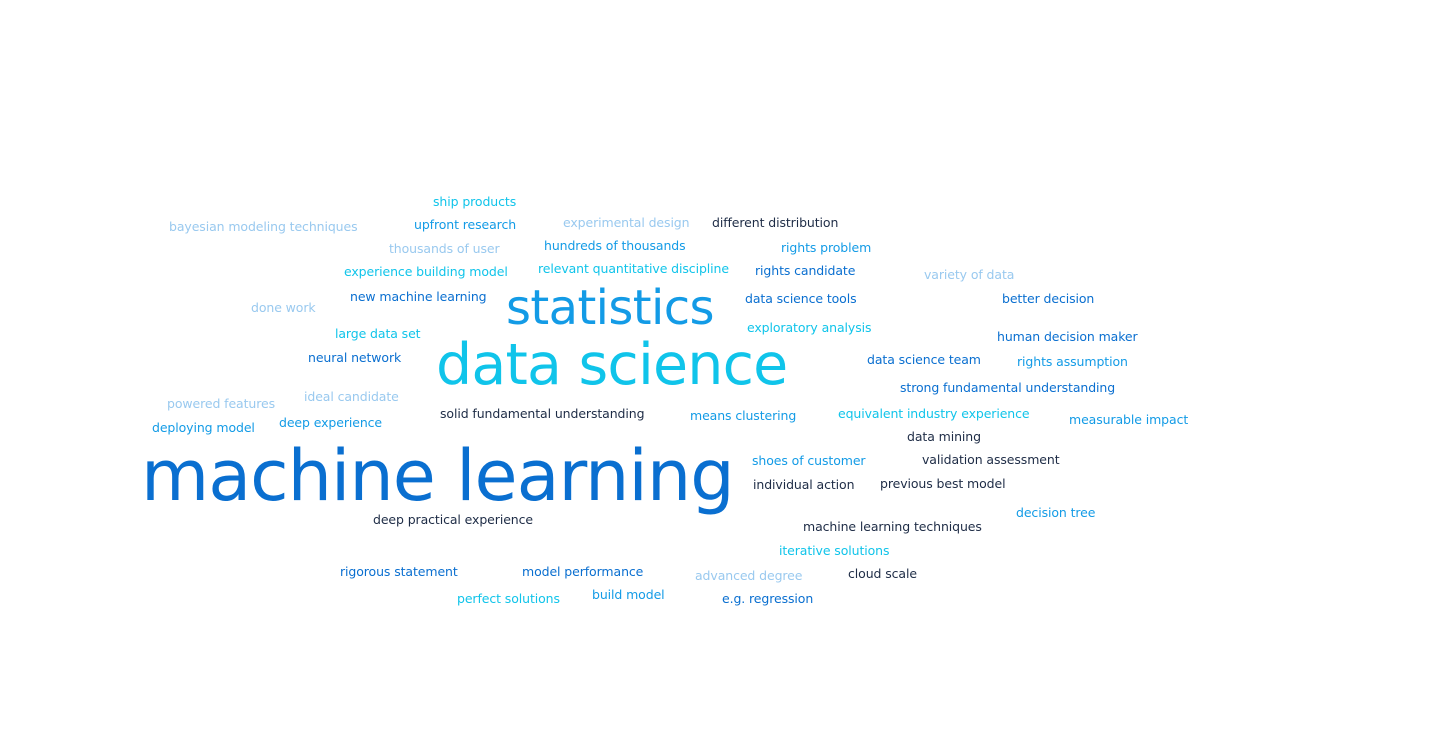  I want to click on word-cloud-term: deep experience, so click(331, 422).